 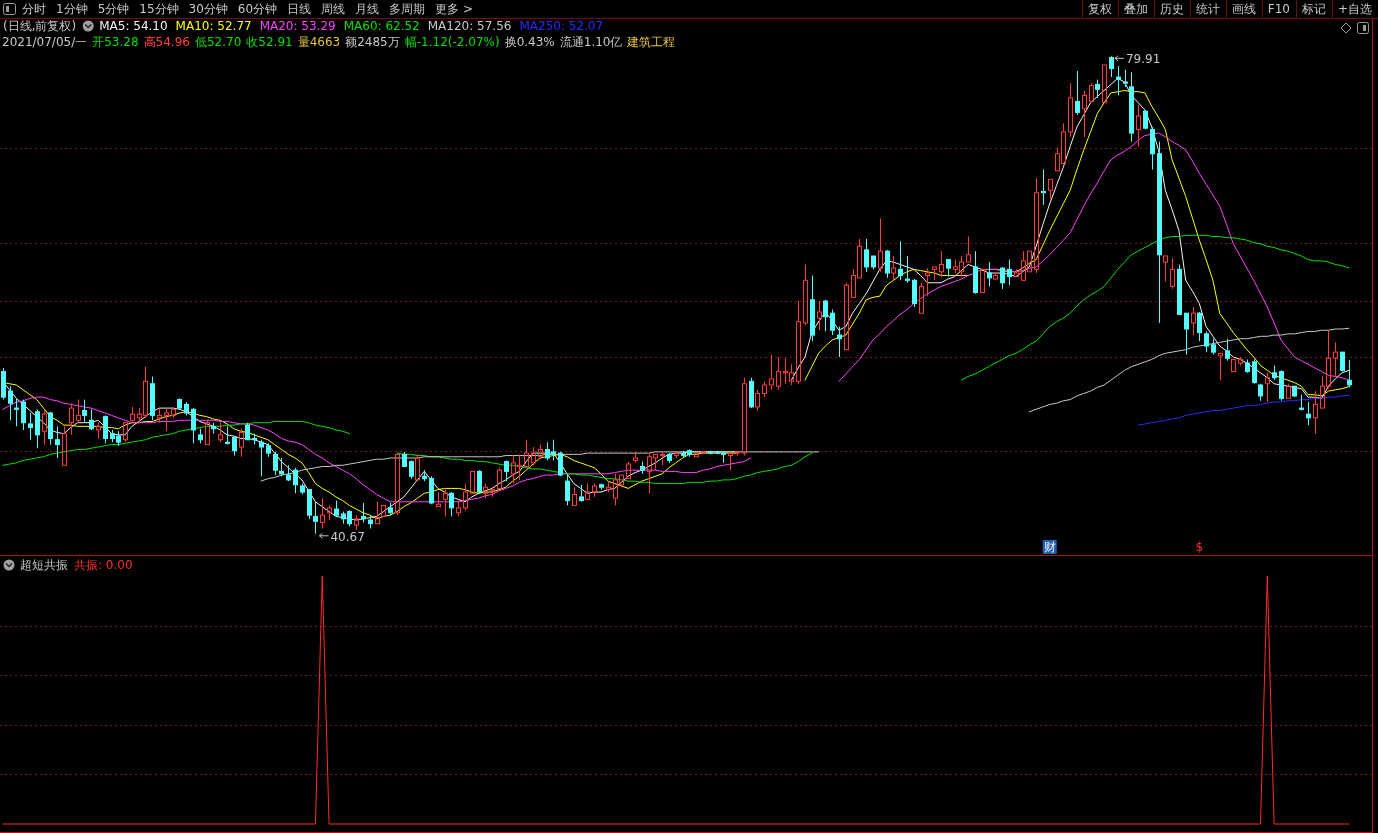 What do you see at coordinates (407, 9) in the screenshot?
I see `text: 多周期` at bounding box center [407, 9].